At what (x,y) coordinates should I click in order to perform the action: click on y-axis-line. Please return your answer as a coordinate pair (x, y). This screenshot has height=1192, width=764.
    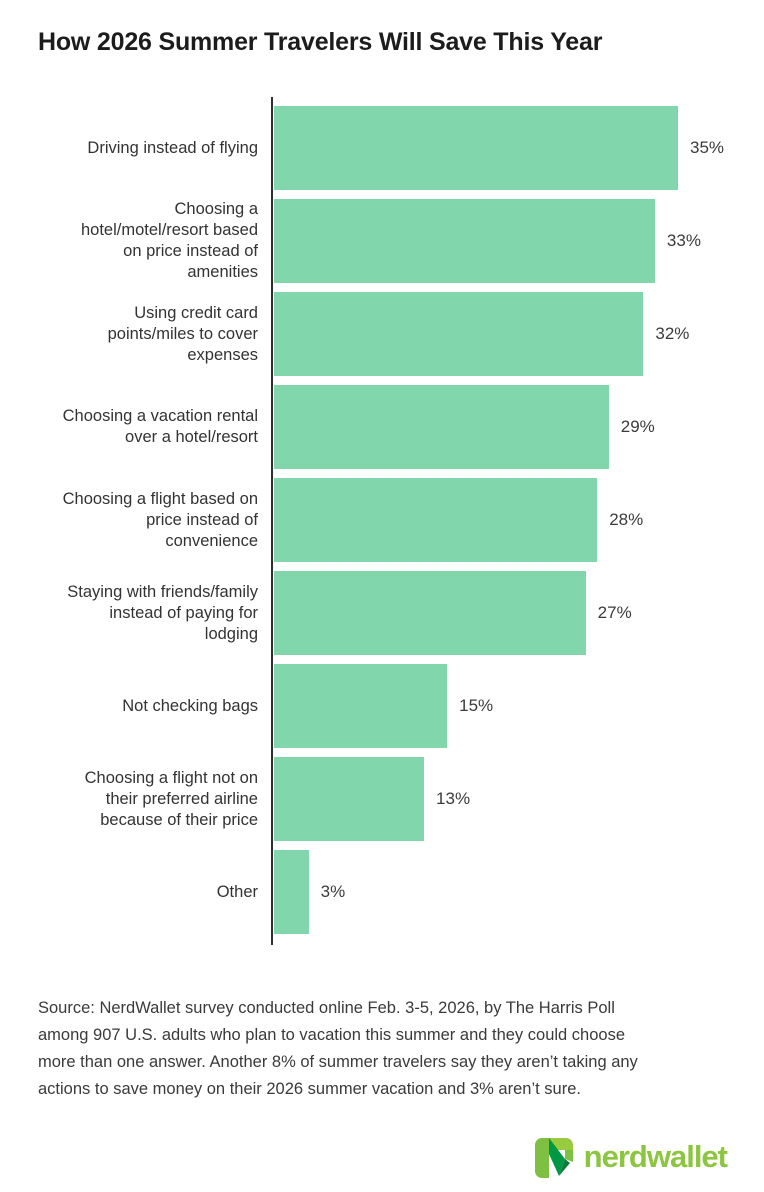
    Looking at the image, I should click on (272, 521).